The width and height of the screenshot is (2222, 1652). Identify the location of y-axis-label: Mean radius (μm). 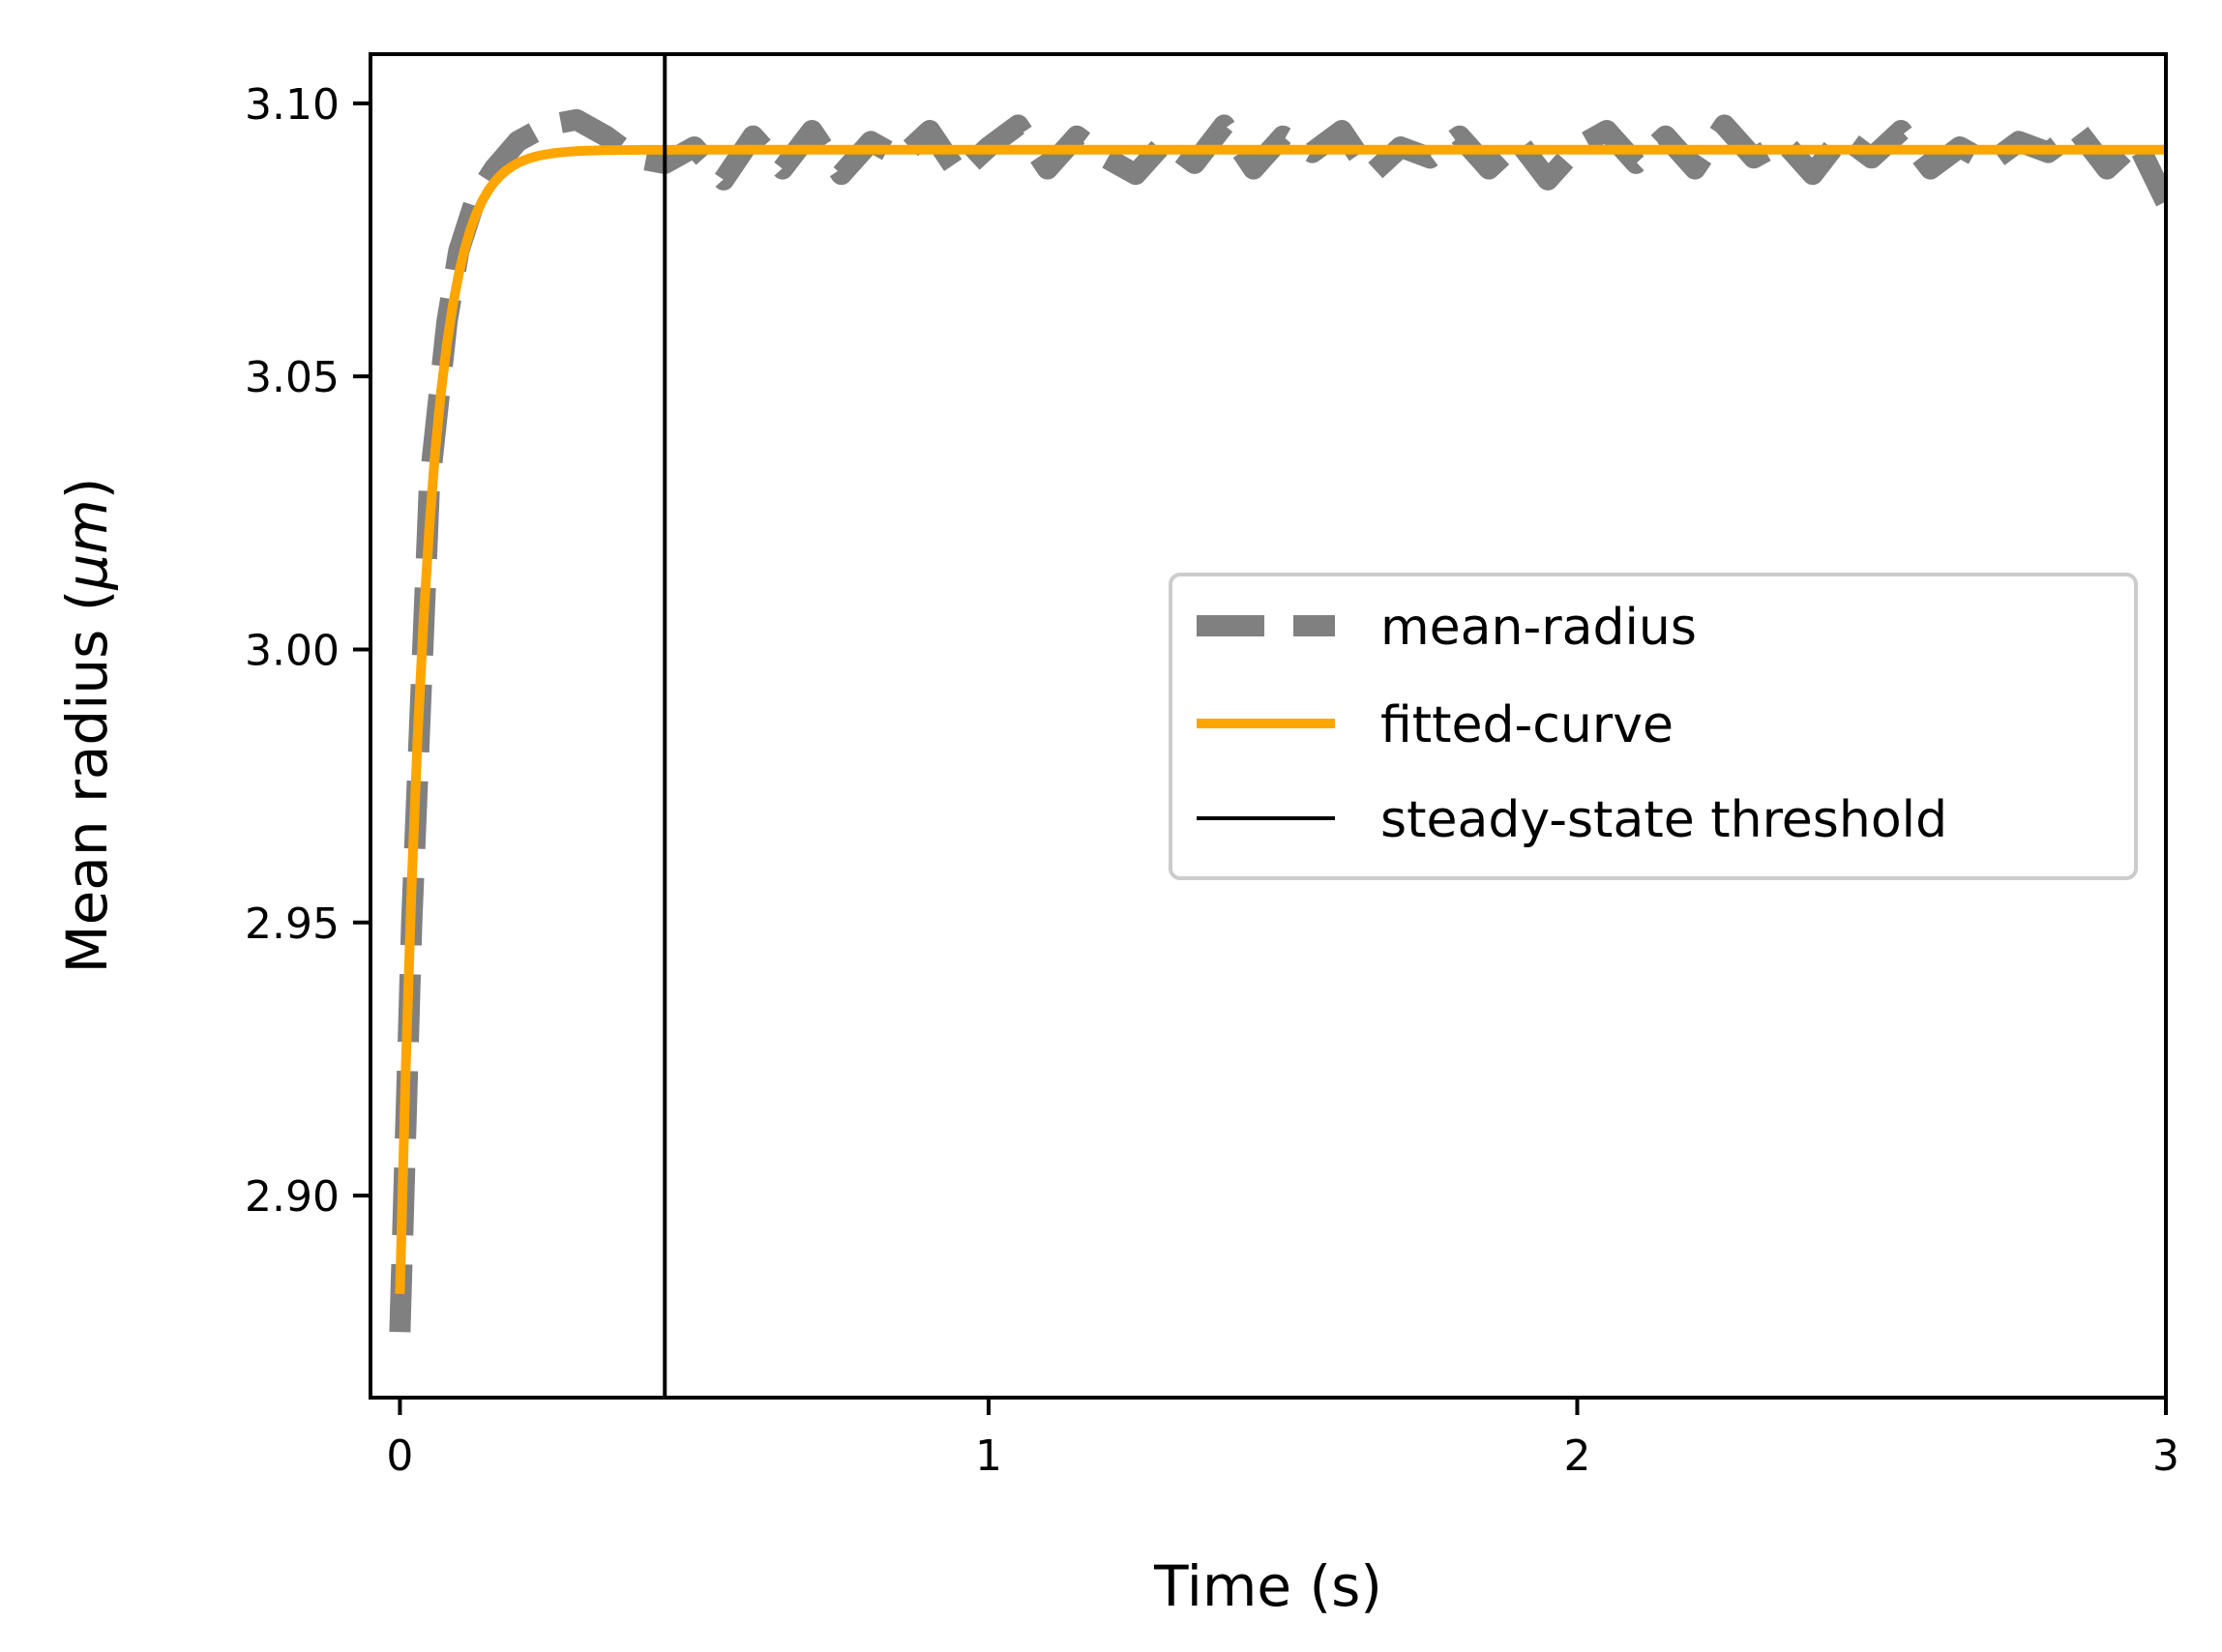
(87, 726).